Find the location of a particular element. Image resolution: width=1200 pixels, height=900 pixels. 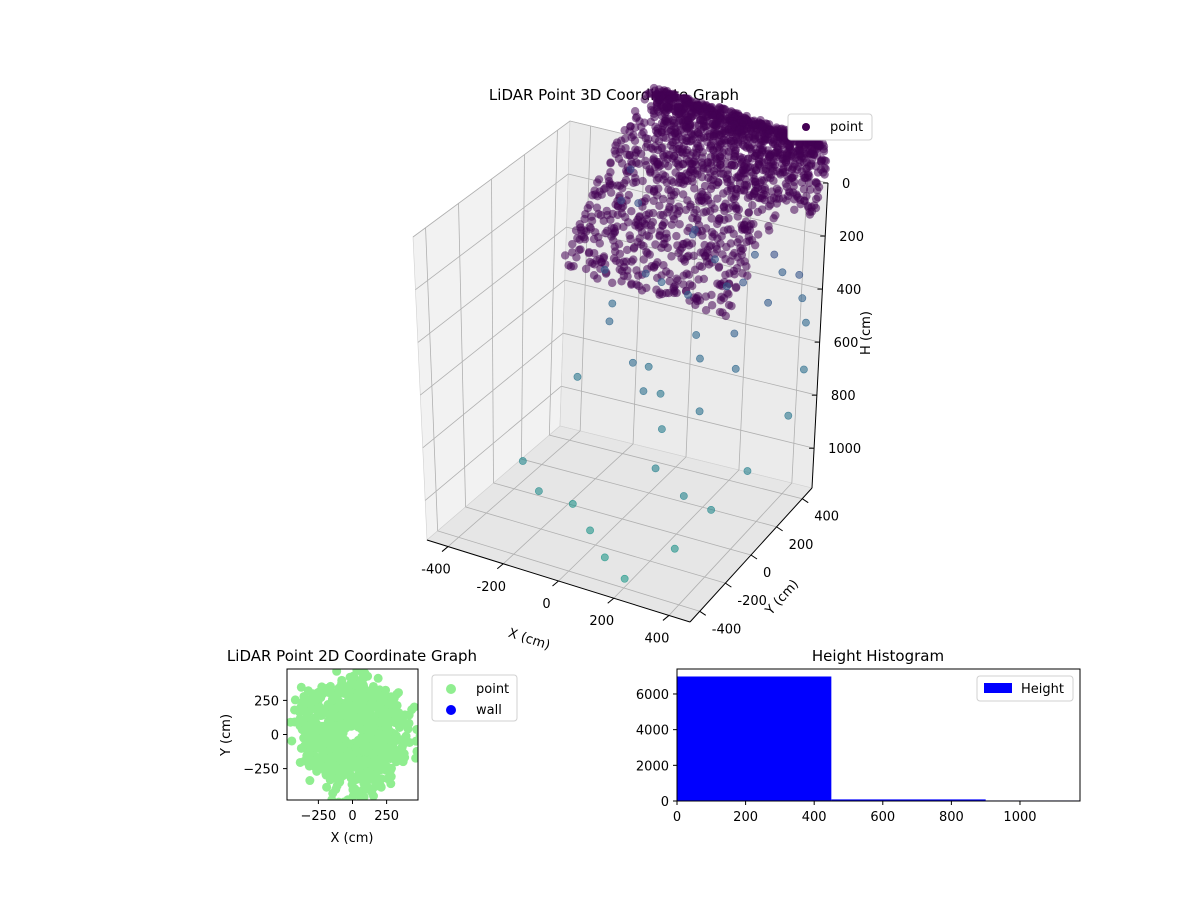

y-tick-mark is located at coordinates (779, 529).